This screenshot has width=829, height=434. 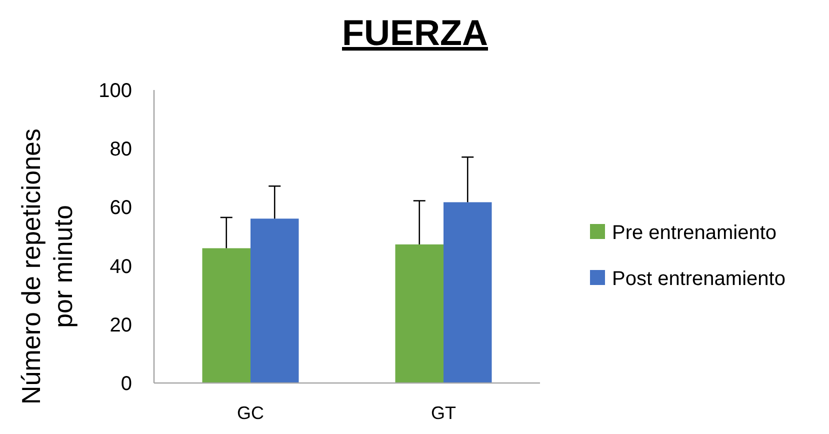 I want to click on y-tick-label: 60, so click(x=121, y=208).